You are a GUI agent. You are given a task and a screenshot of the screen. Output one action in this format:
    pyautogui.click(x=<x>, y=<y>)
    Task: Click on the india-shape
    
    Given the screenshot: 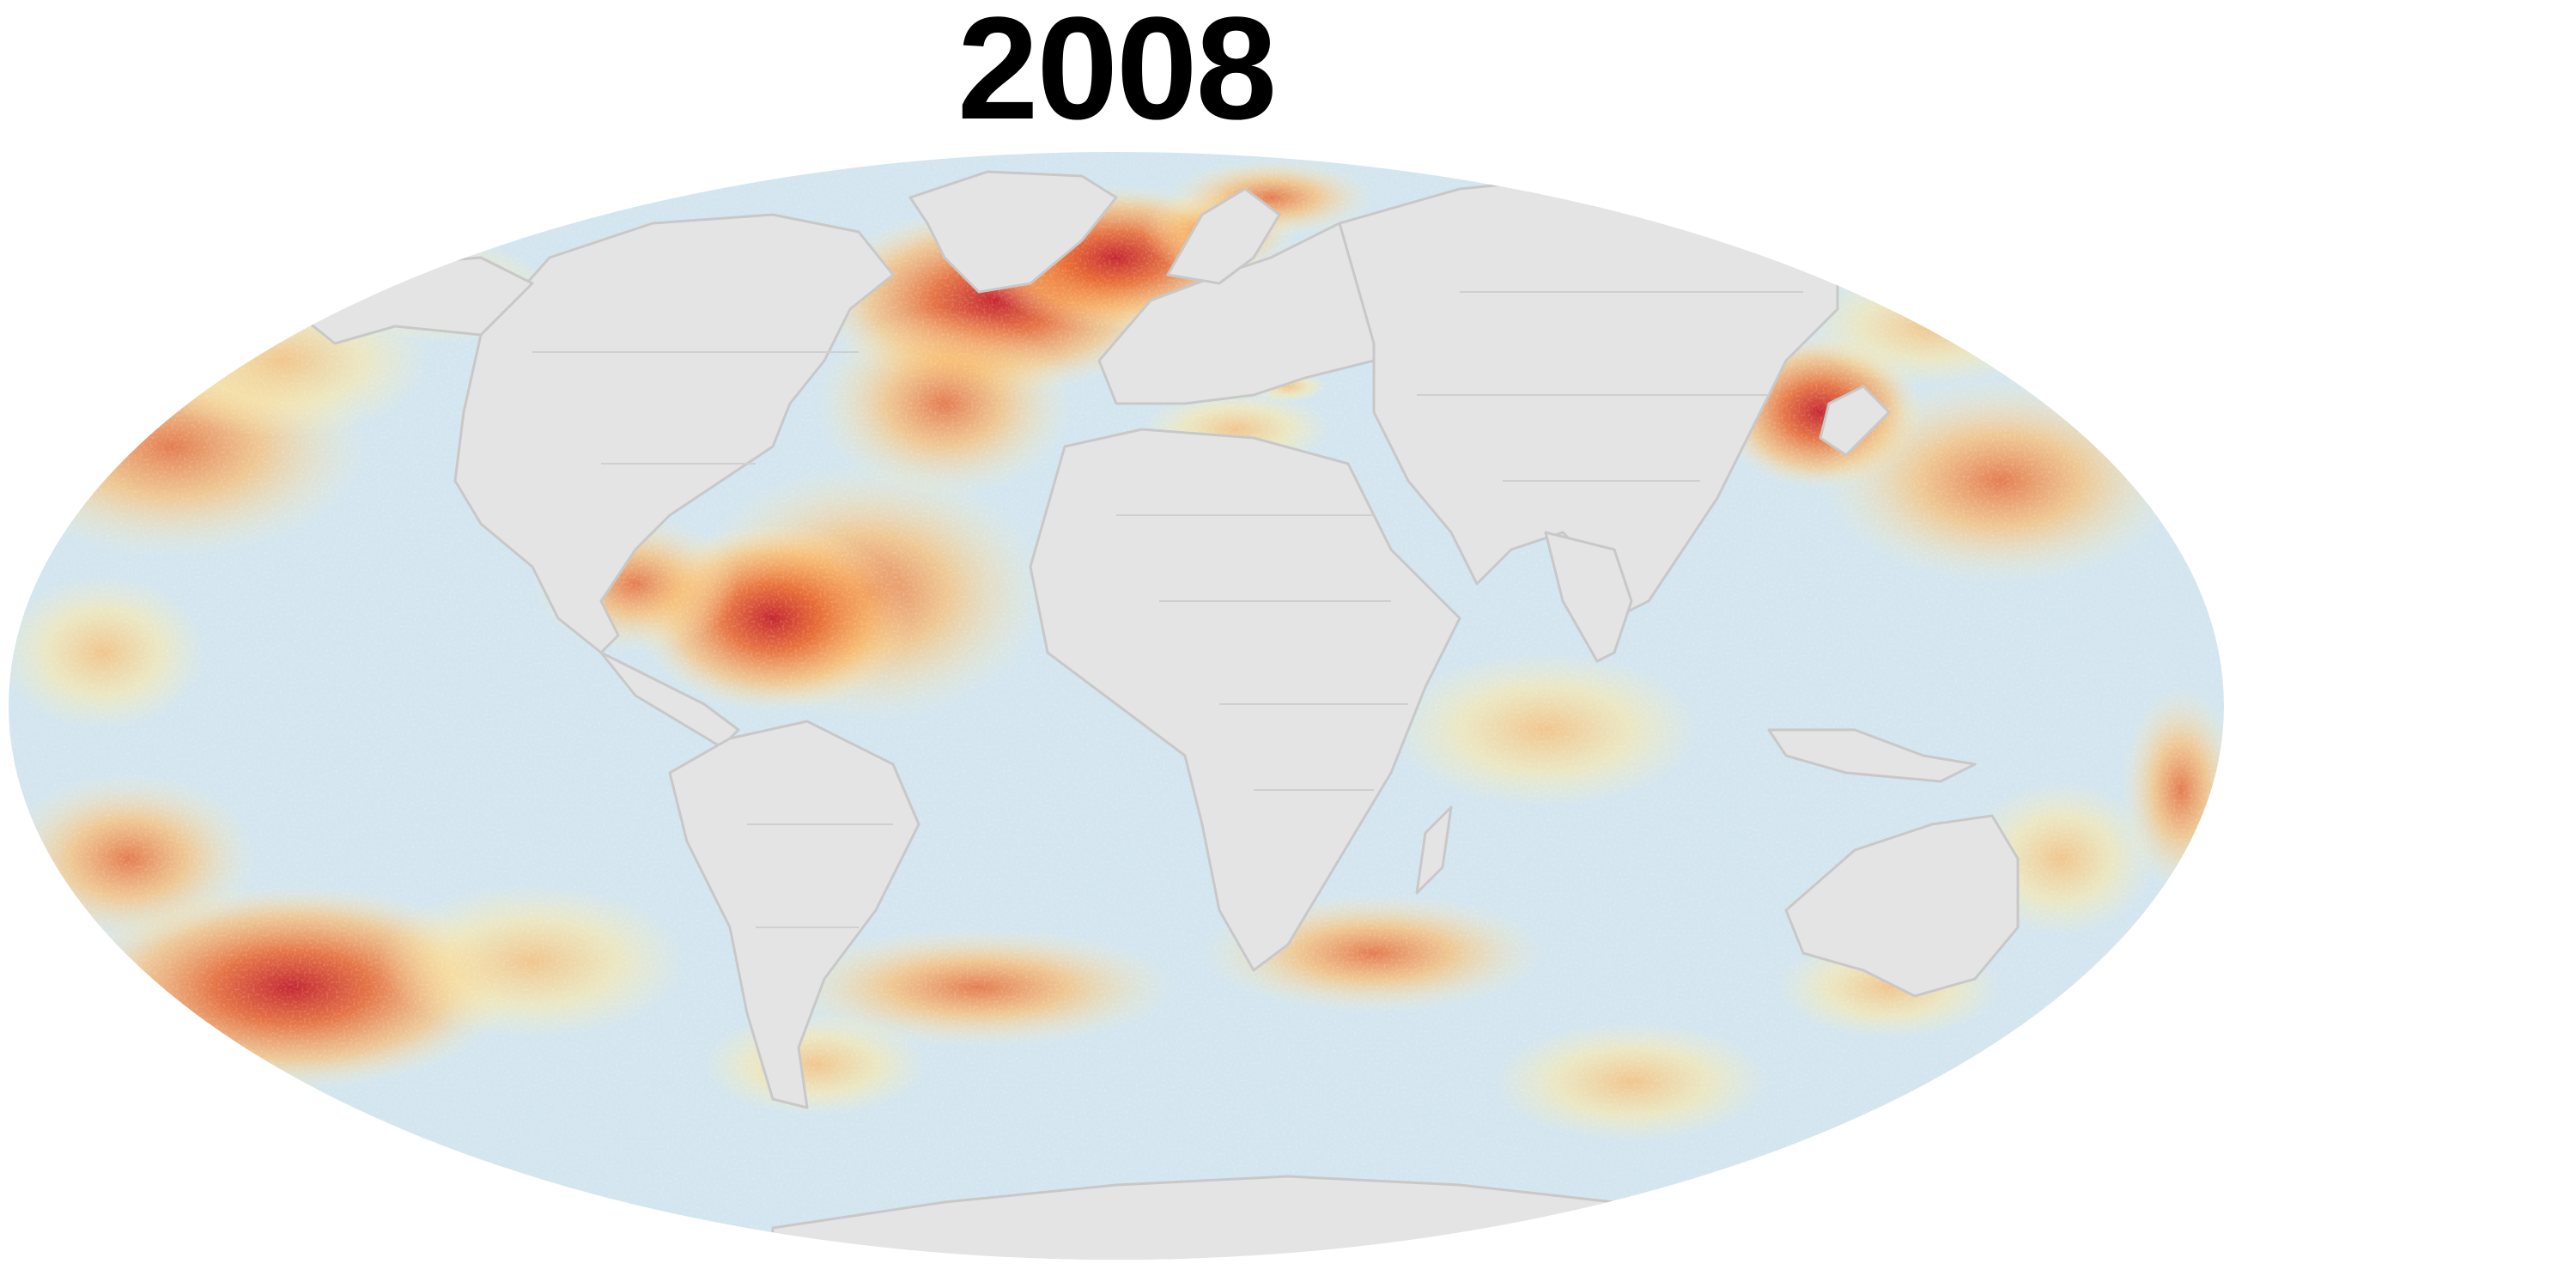 What is the action you would take?
    pyautogui.click(x=1588, y=597)
    